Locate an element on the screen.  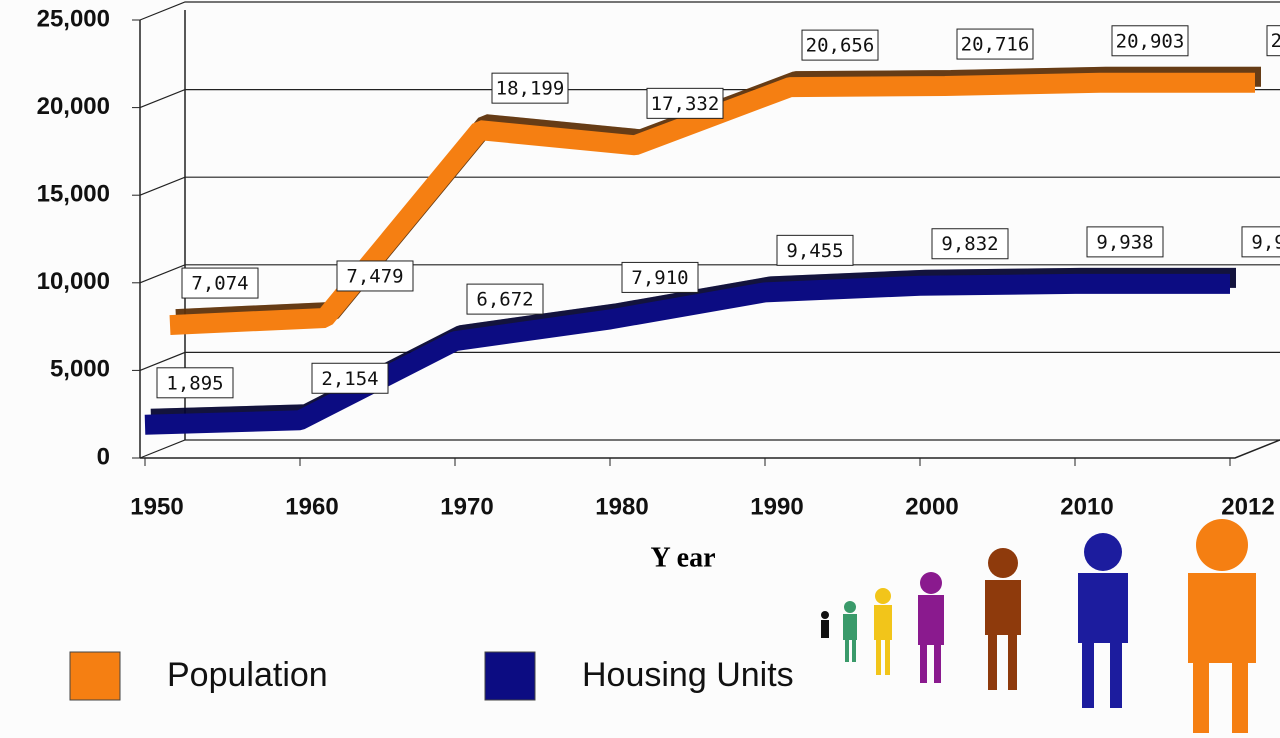
value-label: 7,910 is located at coordinates (659, 278).